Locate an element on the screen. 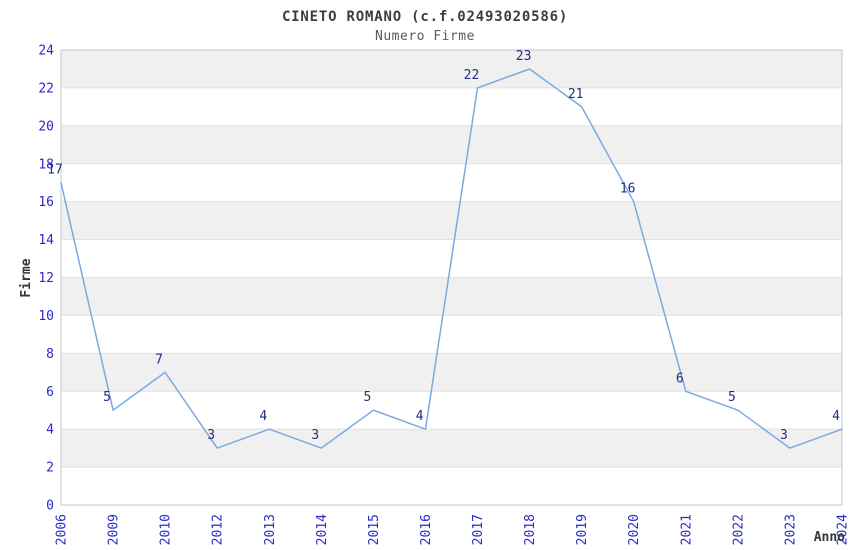  x-tick-label: 2024 is located at coordinates (843, 529).